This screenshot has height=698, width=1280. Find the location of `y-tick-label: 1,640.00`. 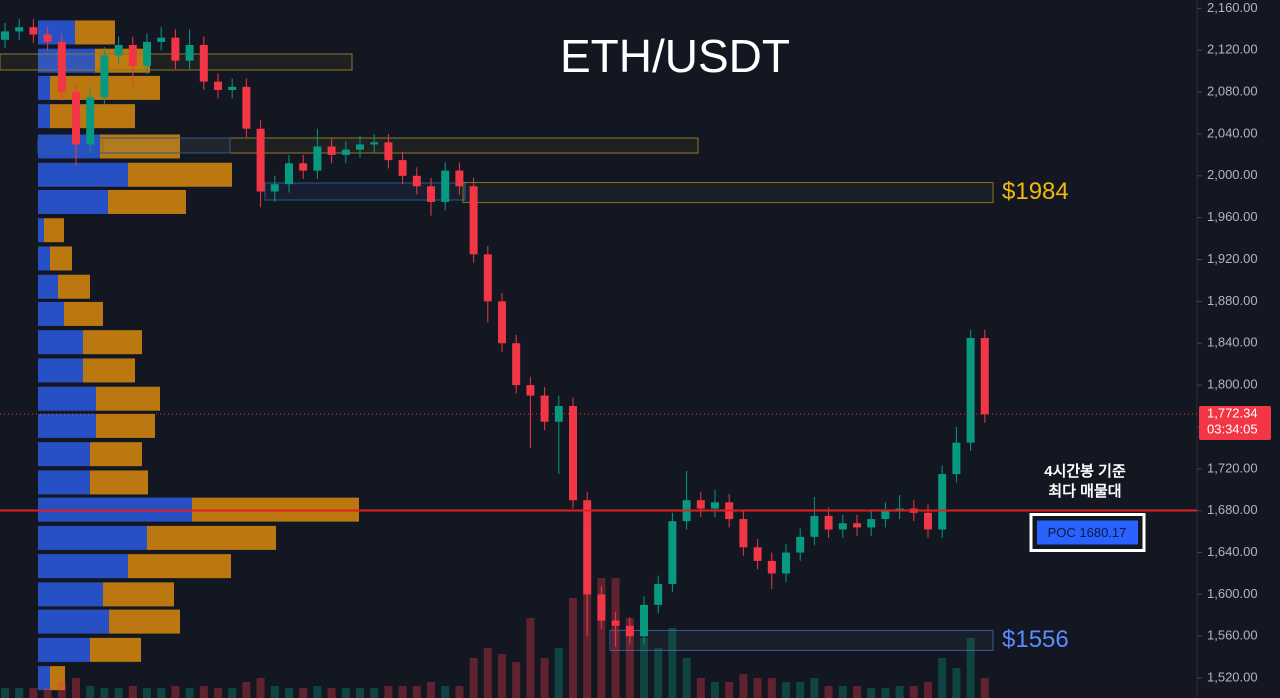

y-tick-label: 1,640.00 is located at coordinates (1232, 551).